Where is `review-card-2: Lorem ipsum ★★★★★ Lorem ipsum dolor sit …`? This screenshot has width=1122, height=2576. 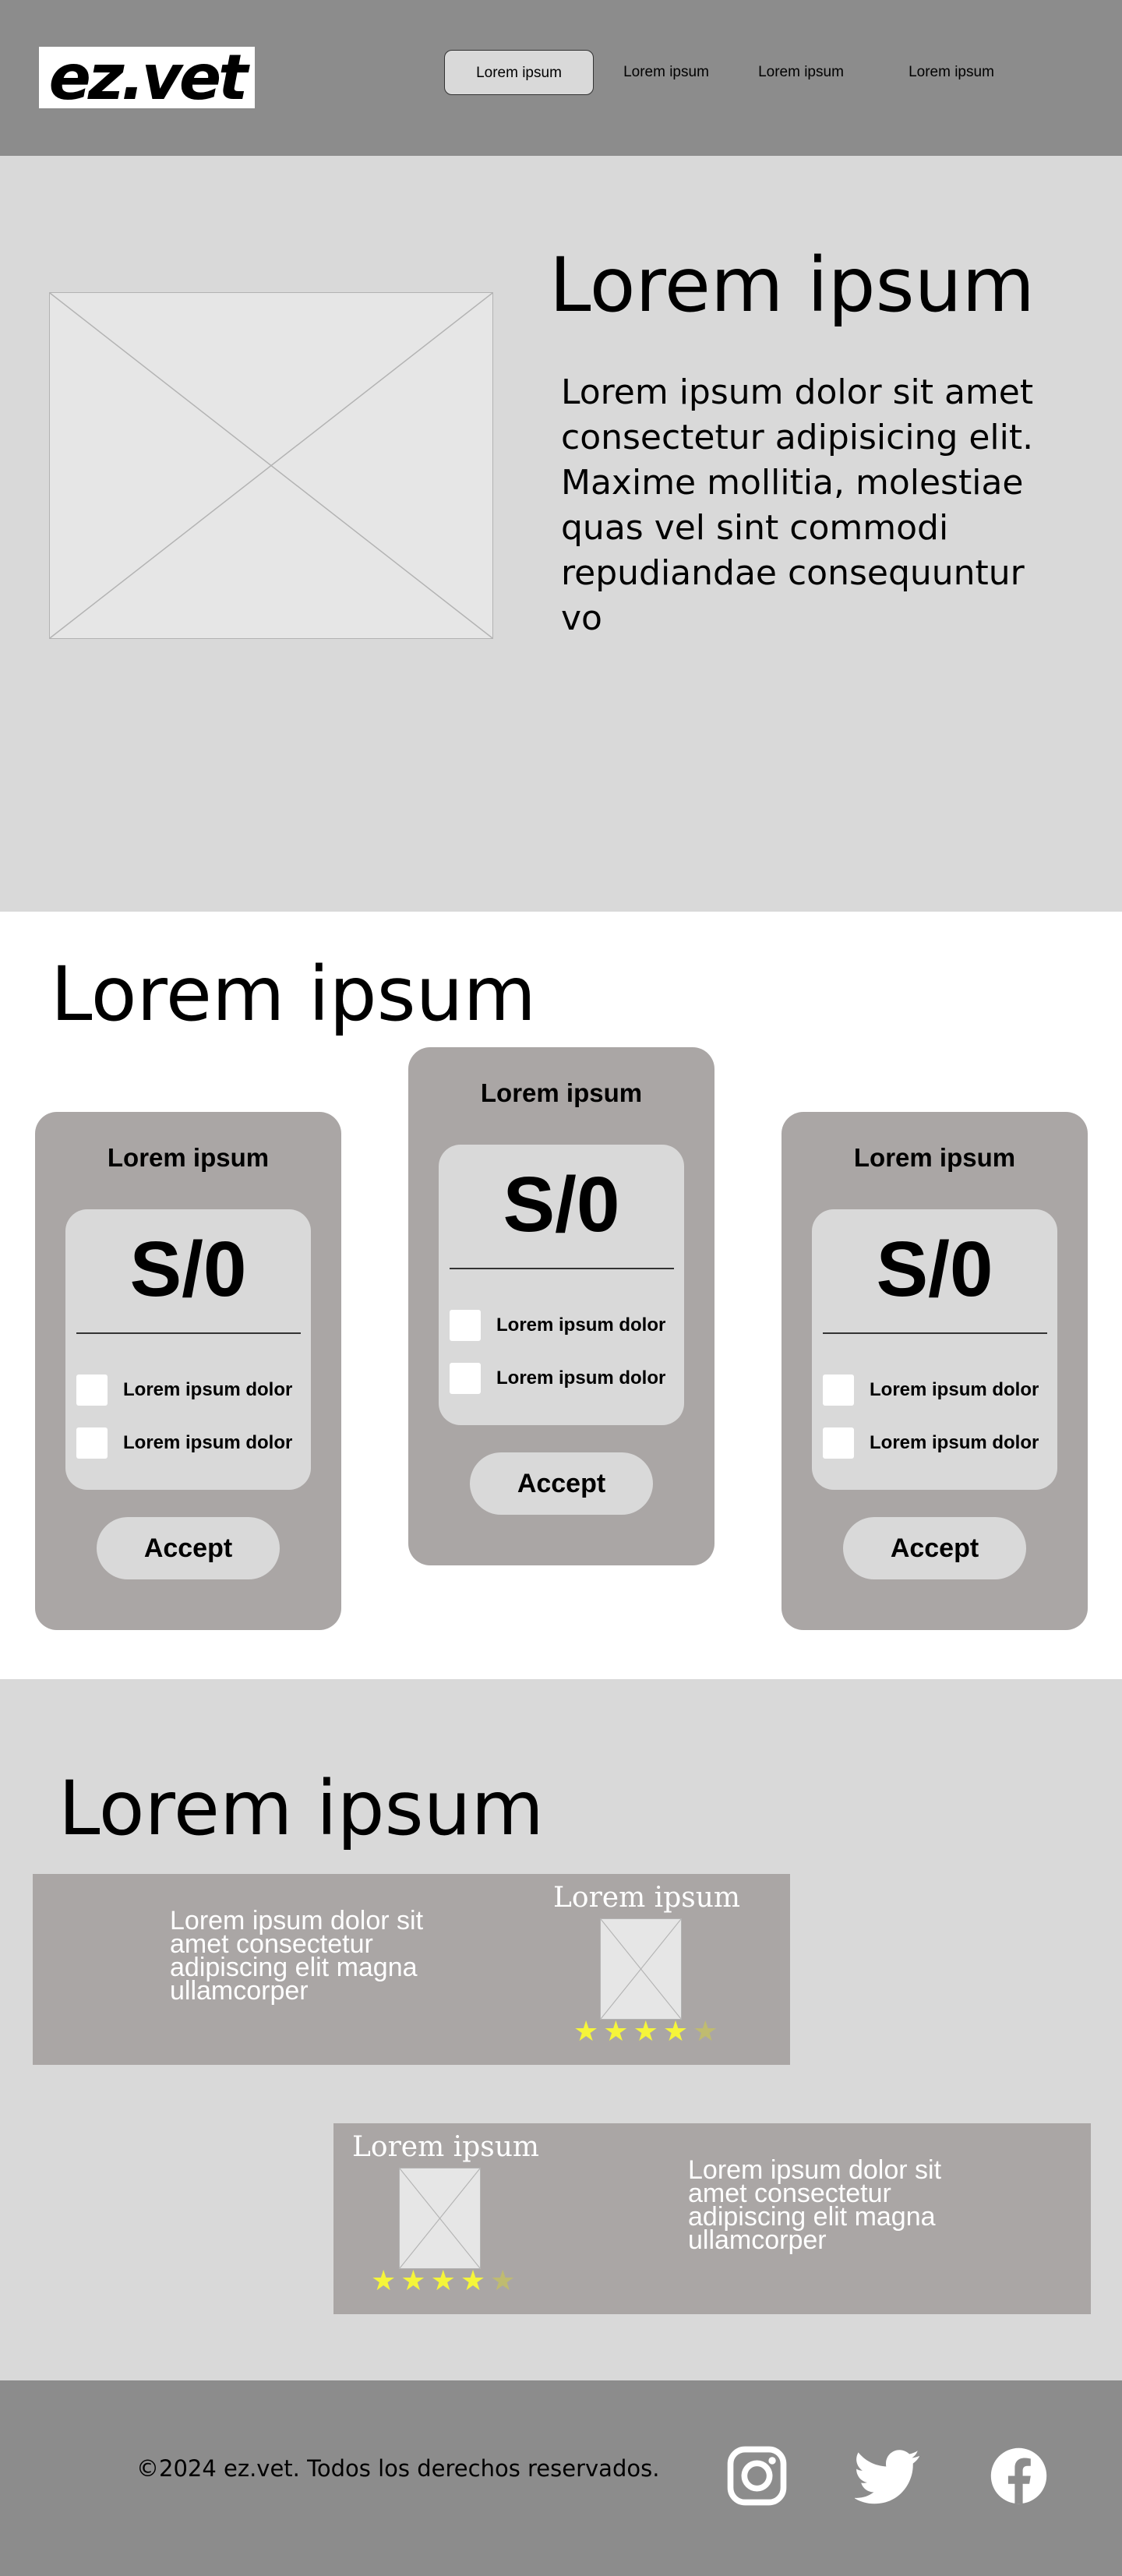 review-card-2: Lorem ipsum ★★★★★ Lorem ipsum dolor sit … is located at coordinates (712, 2218).